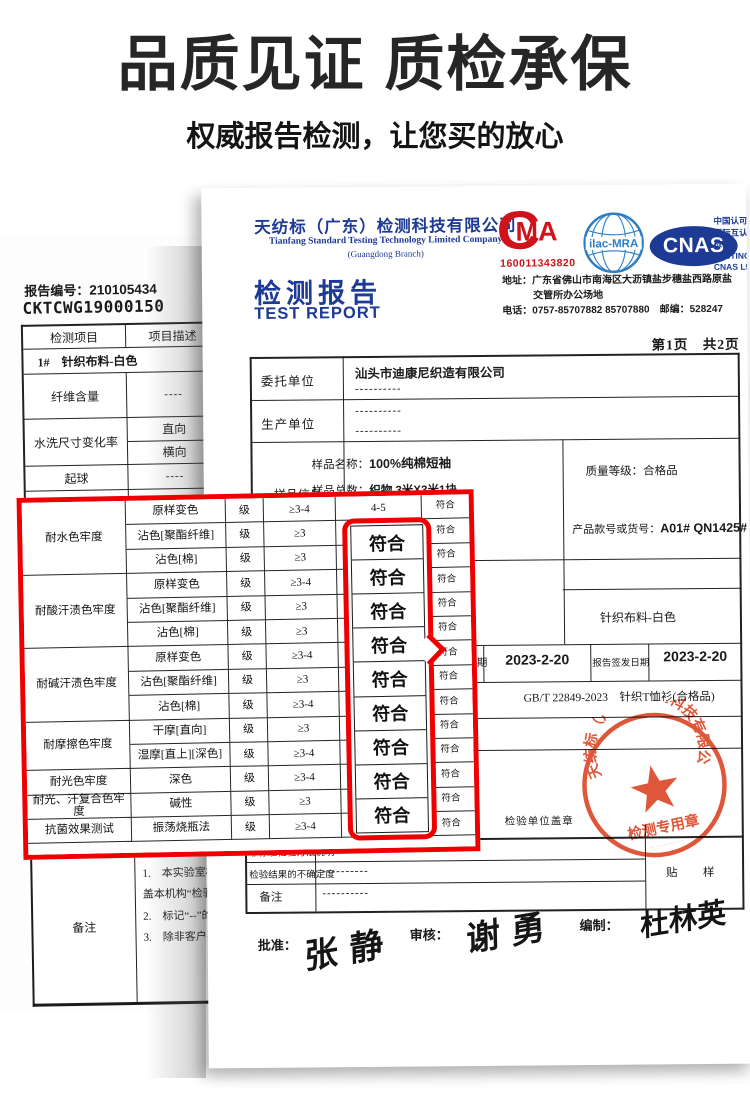 This screenshot has height=1114, width=750. What do you see at coordinates (74, 337) in the screenshot?
I see `col-header-item: 检测项目` at bounding box center [74, 337].